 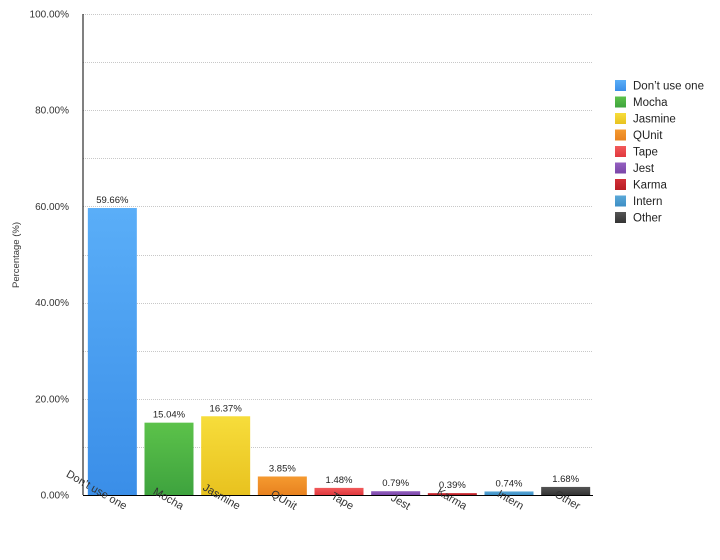 What do you see at coordinates (169, 415) in the screenshot?
I see `data-label: 15.04%` at bounding box center [169, 415].